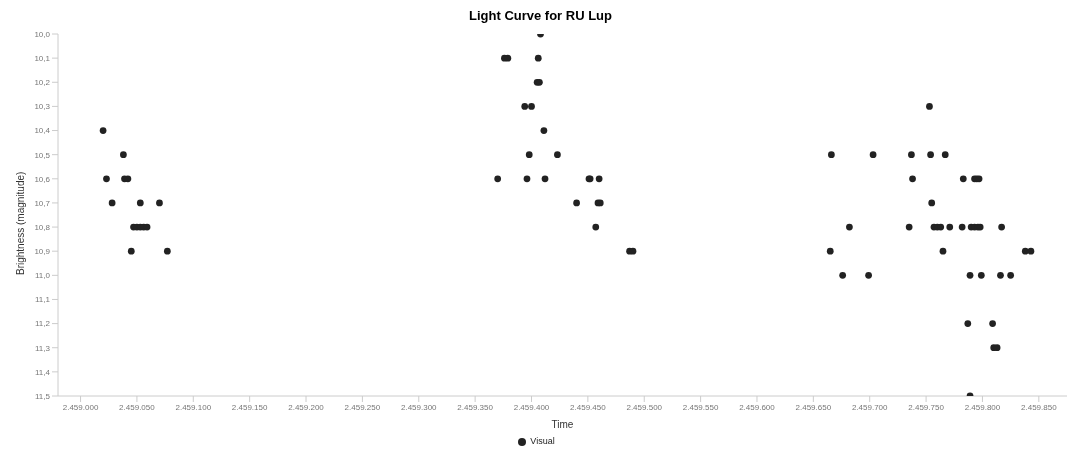 This screenshot has width=1081, height=455. I want to click on x-tick-label: 2.459.700, so click(870, 407).